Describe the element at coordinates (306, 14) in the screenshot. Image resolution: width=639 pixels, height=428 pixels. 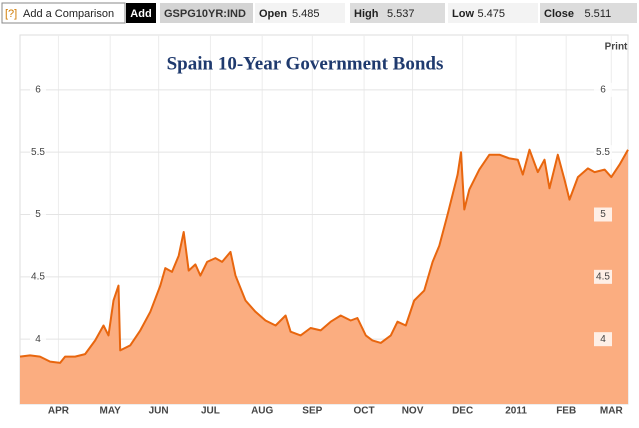
I see `stat-value: 5.485` at that location.